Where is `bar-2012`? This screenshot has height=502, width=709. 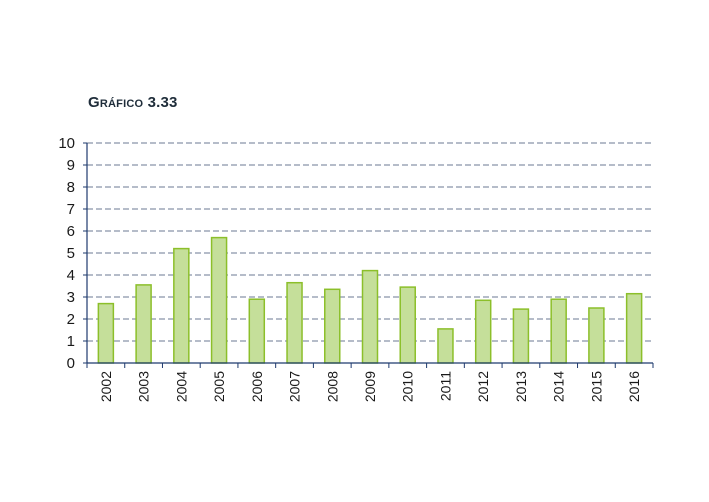 bar-2012 is located at coordinates (483, 331).